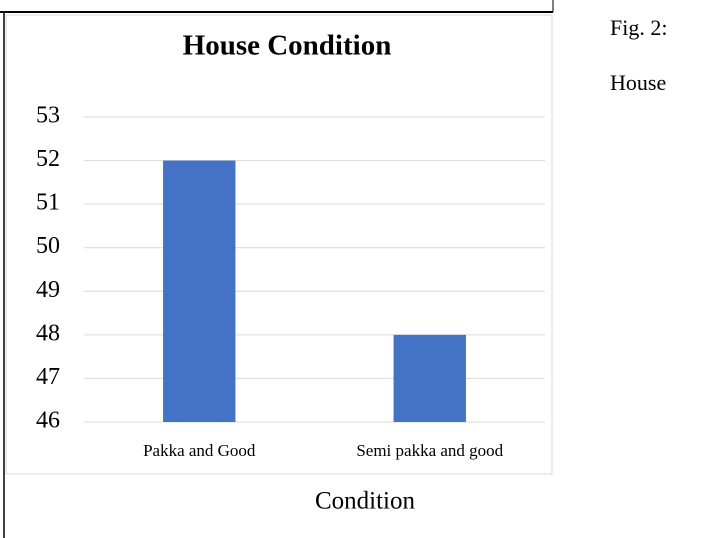  What do you see at coordinates (287, 46) in the screenshot?
I see `chart-title: House Condition` at bounding box center [287, 46].